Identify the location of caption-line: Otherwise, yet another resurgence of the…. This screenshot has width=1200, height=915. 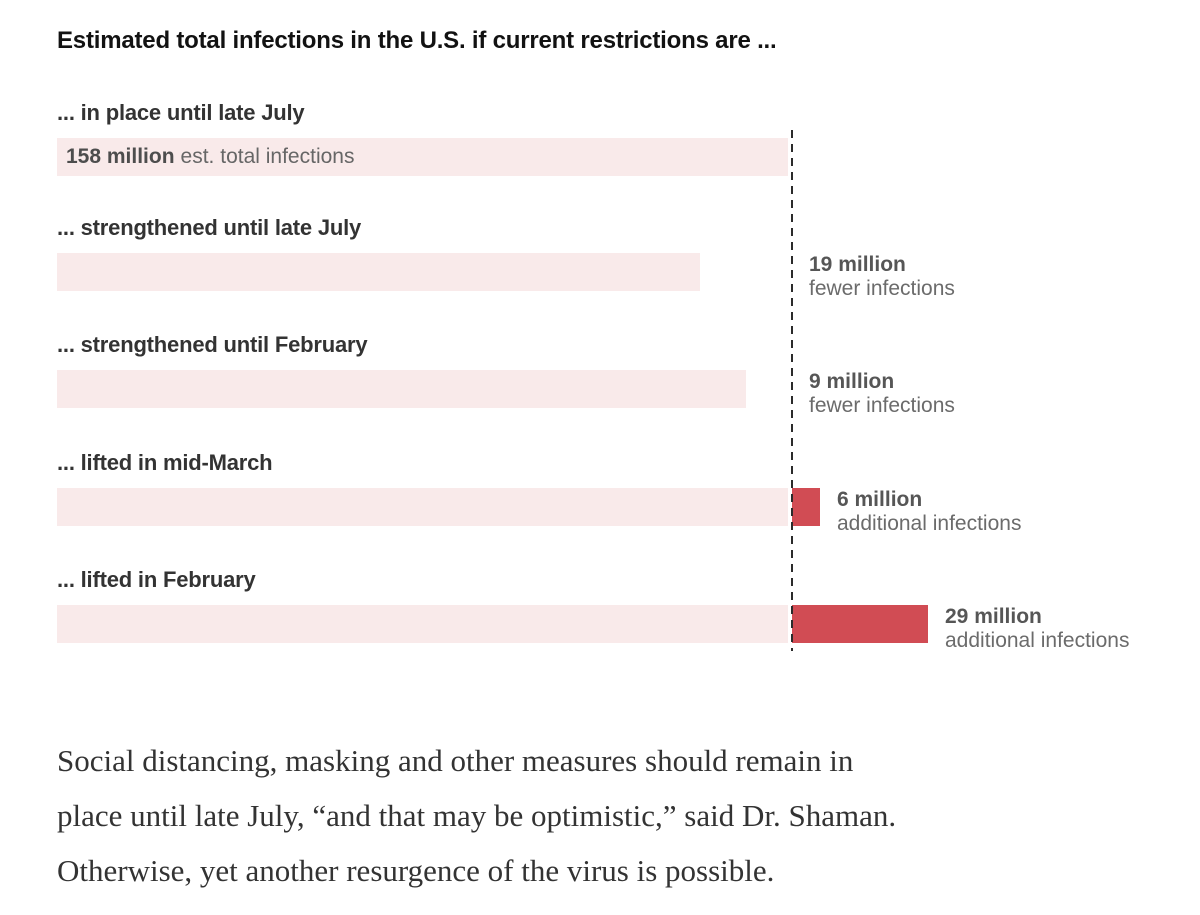
(416, 870).